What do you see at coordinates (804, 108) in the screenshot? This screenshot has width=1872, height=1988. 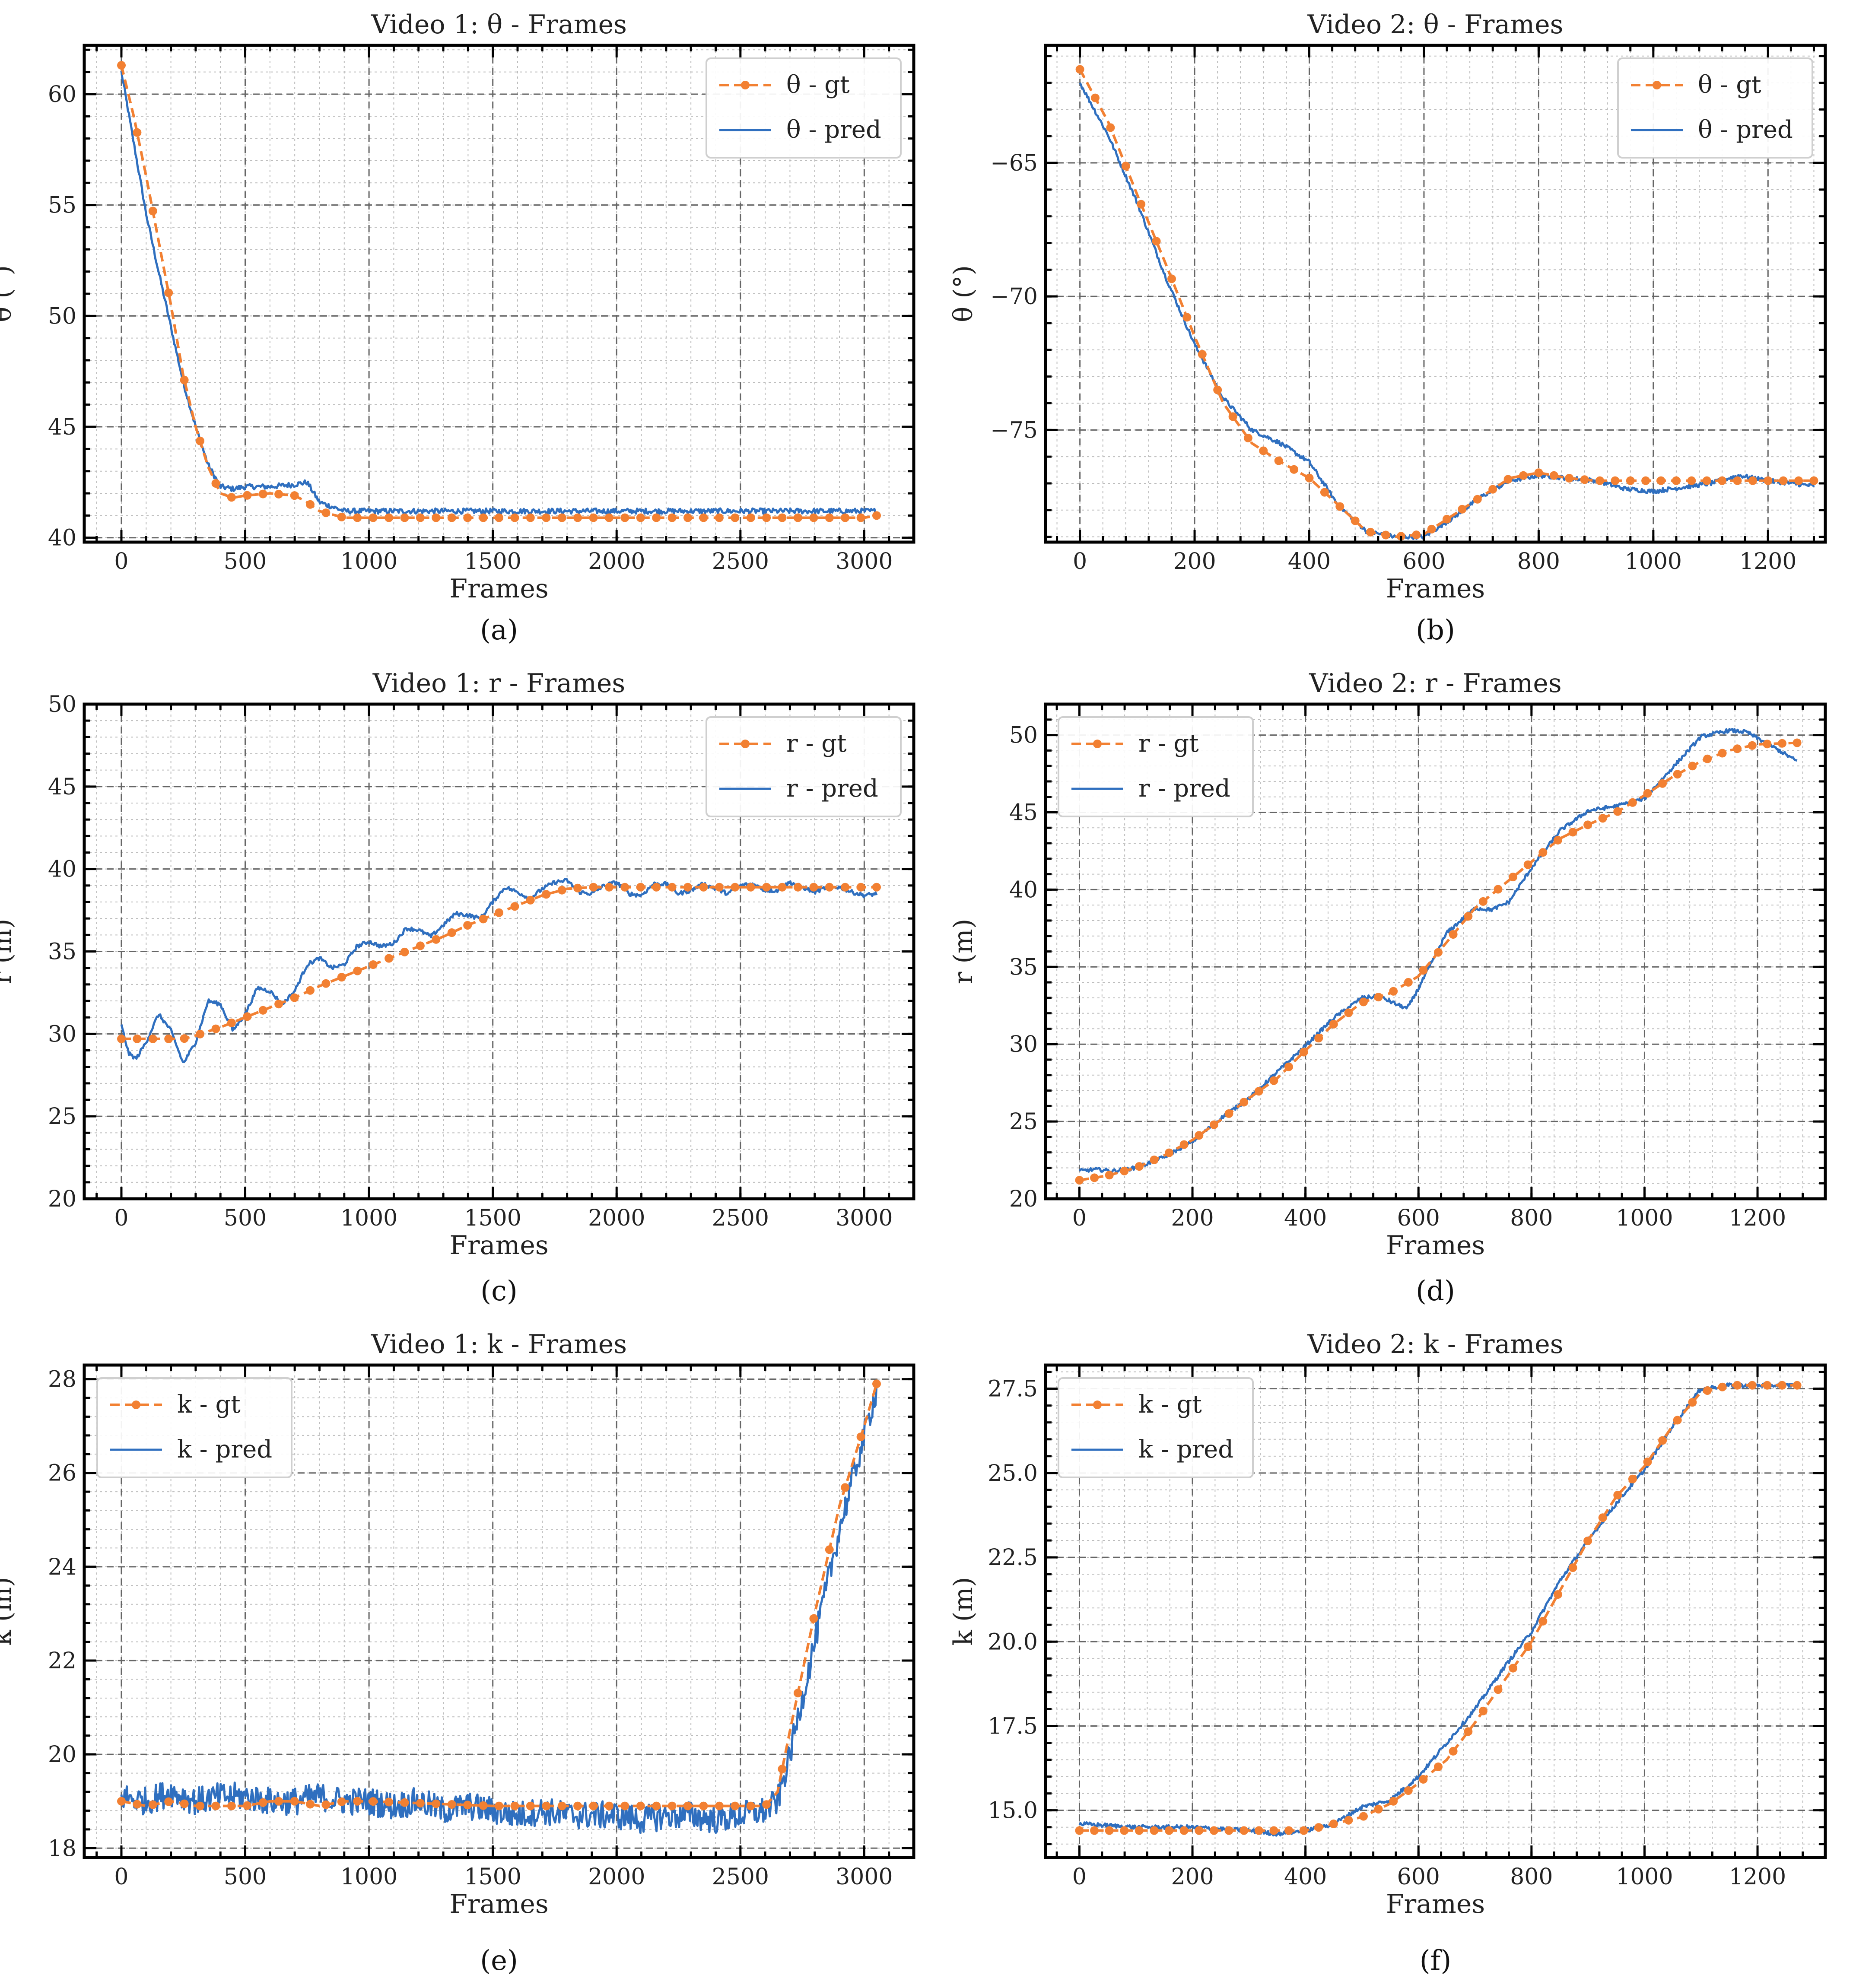 I see `legend-frame` at bounding box center [804, 108].